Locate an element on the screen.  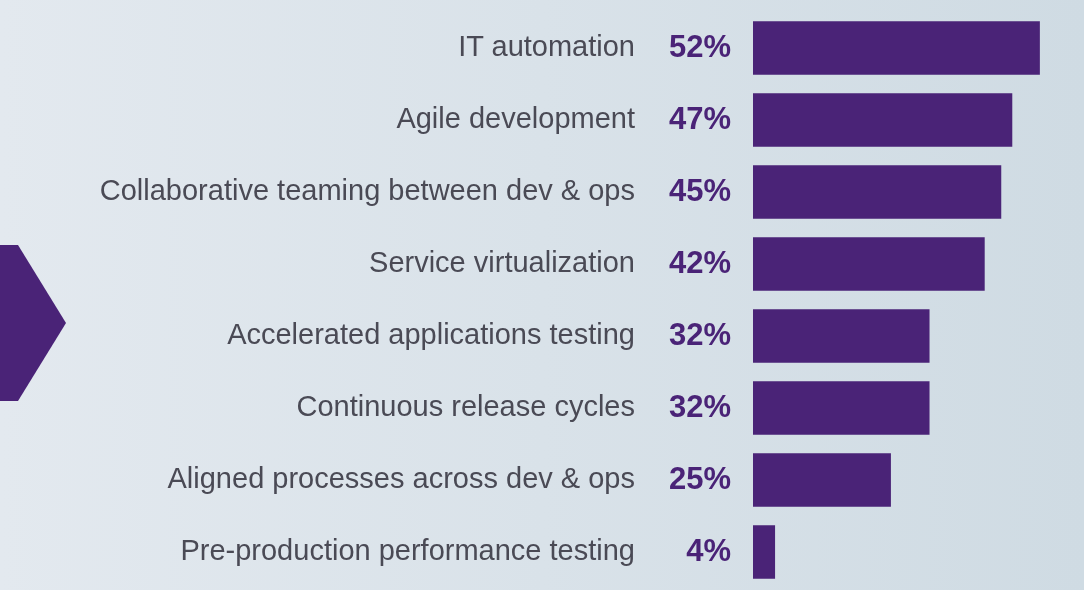
y-tick-label: Agile development is located at coordinates (515, 118).